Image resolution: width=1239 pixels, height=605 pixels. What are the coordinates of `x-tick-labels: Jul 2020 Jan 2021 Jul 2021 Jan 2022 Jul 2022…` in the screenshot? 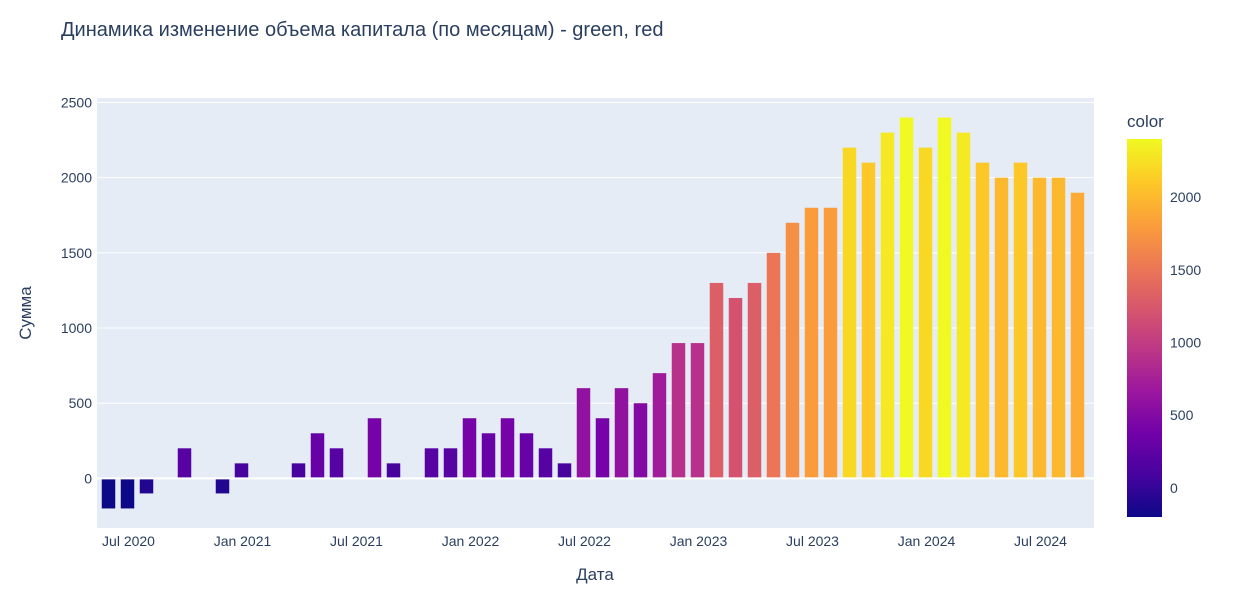 It's located at (584, 541).